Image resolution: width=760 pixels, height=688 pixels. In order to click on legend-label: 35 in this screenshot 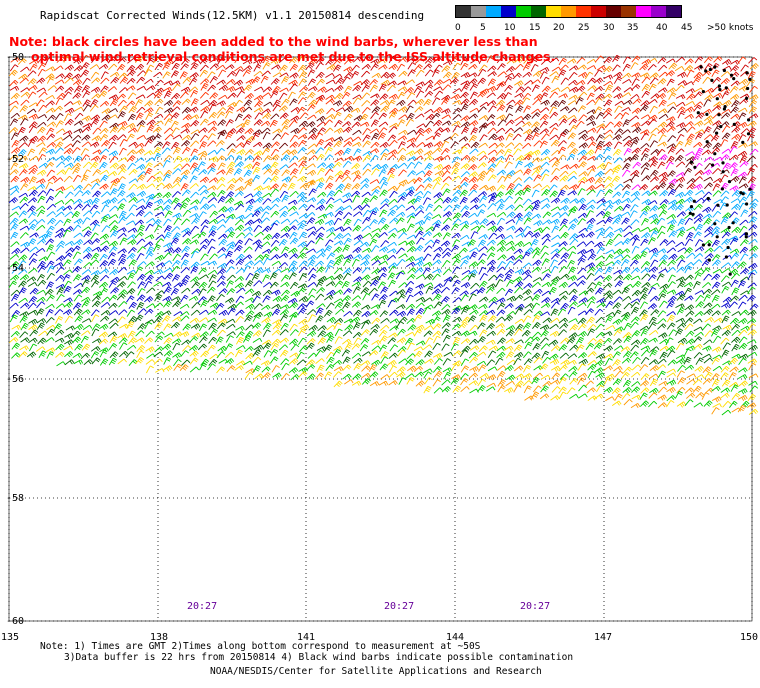, I will do `click(633, 28)`.